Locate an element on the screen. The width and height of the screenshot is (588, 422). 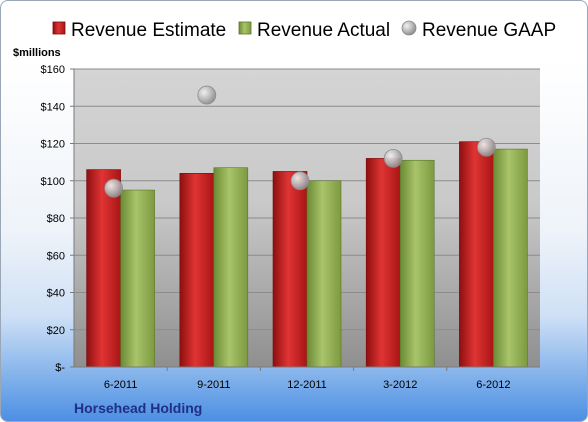
legend-marker-revenue-gaap is located at coordinates (409, 28).